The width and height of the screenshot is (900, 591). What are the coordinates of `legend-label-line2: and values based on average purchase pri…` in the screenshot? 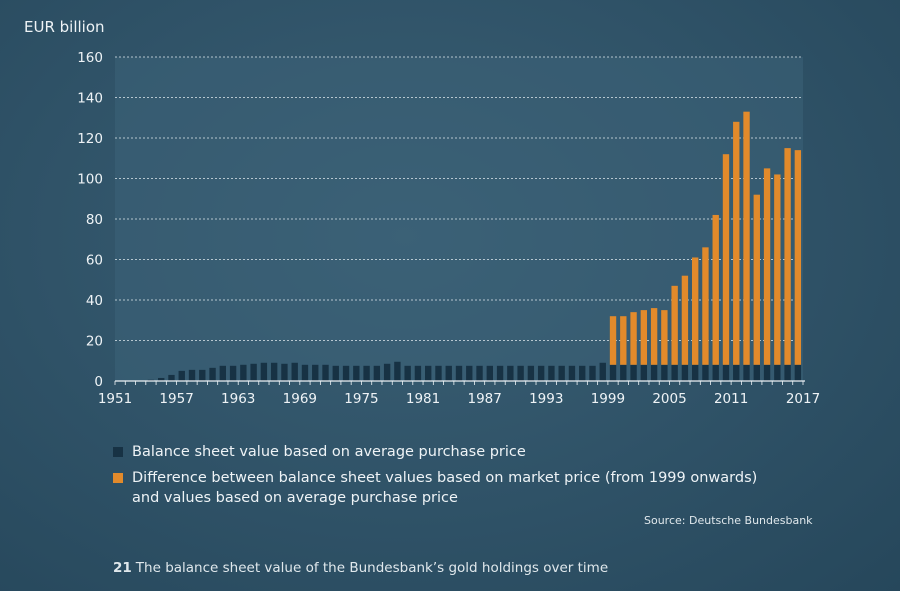 It's located at (295, 498).